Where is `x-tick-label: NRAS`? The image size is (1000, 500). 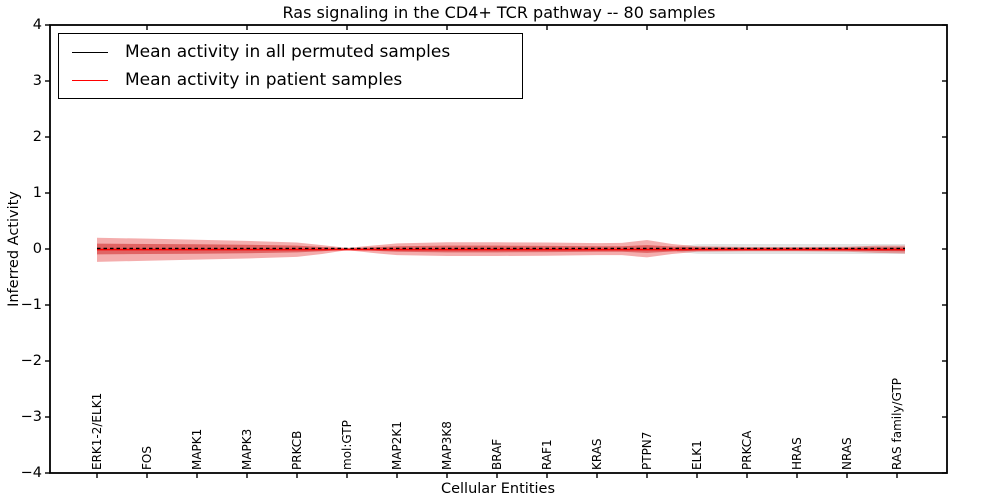 x-tick-label: NRAS is located at coordinates (847, 453).